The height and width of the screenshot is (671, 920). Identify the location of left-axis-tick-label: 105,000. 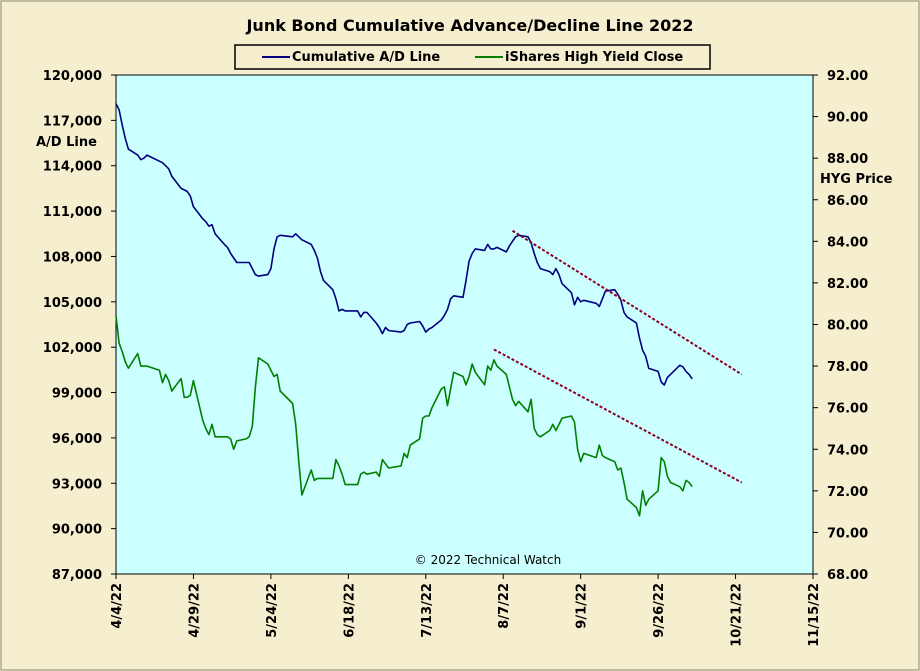
(72, 303).